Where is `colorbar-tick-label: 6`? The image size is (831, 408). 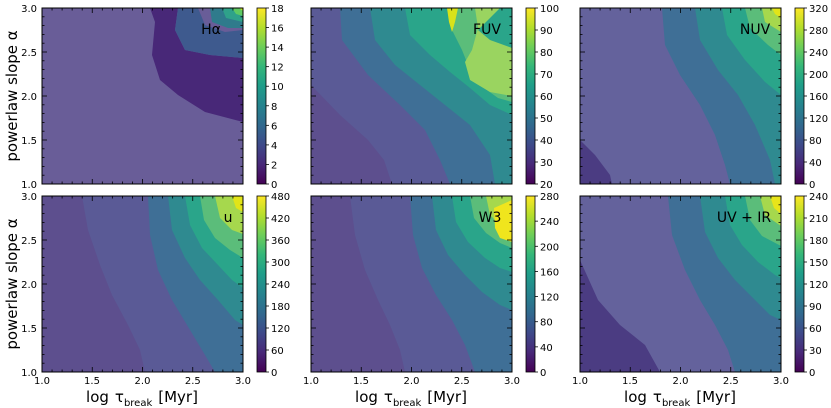 colorbar-tick-label: 6 is located at coordinates (274, 126).